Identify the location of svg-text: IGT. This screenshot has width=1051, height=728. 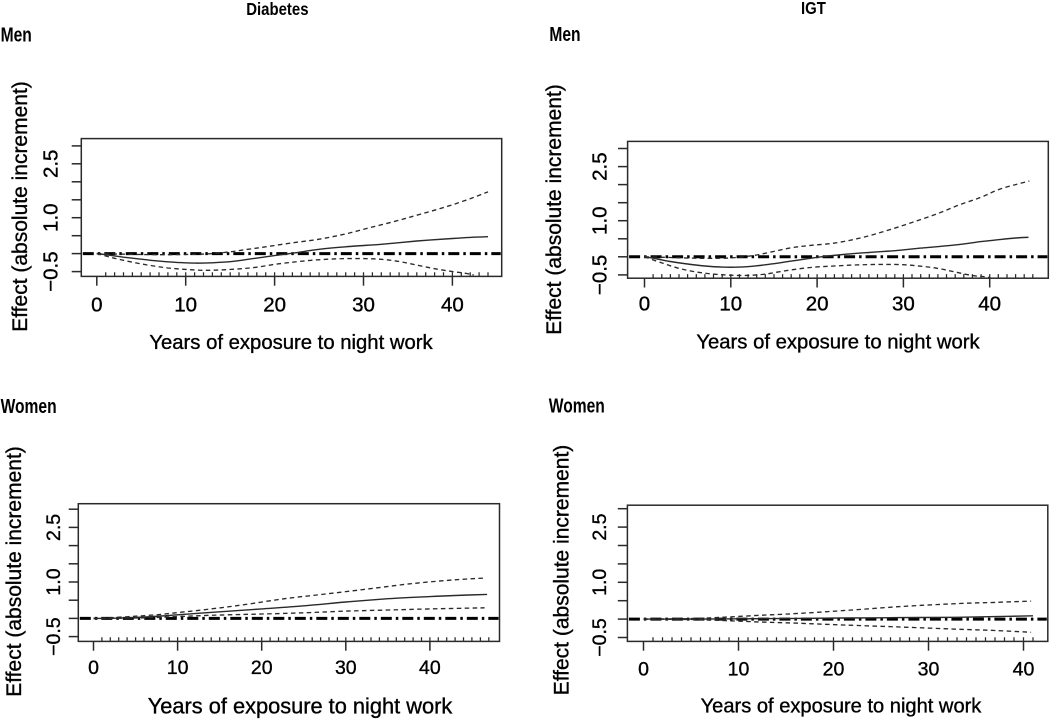
(813, 9).